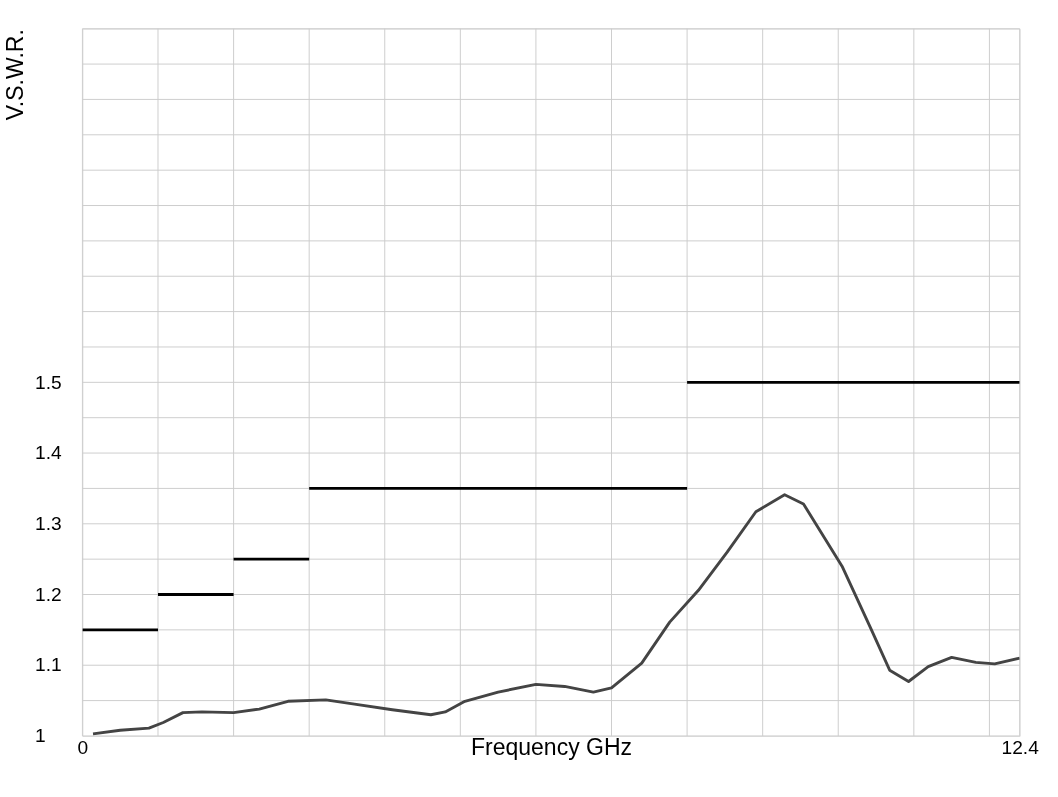 The height and width of the screenshot is (797, 1058). Describe the element at coordinates (48, 665) in the screenshot. I see `y-tick-label: 1.1` at that location.